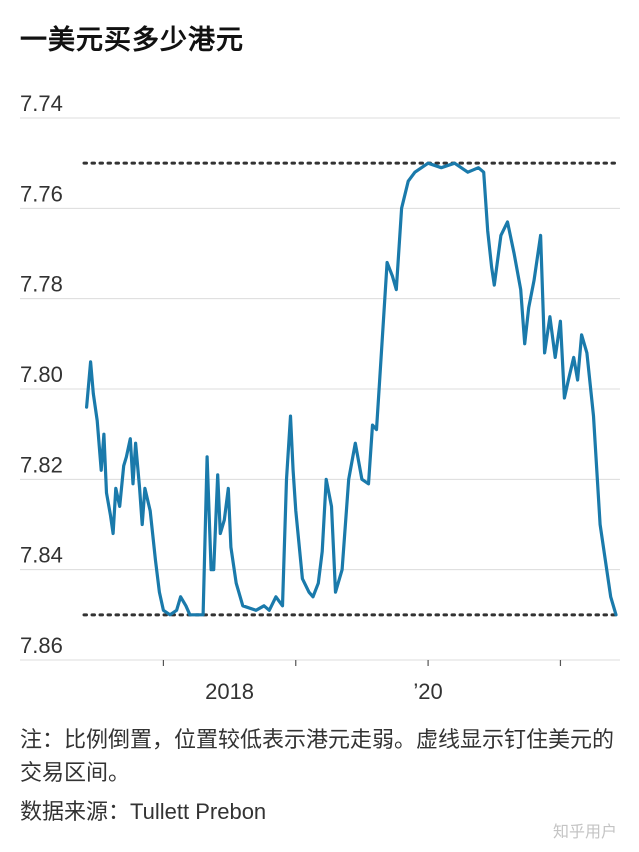 Image resolution: width=639 pixels, height=852 pixels. What do you see at coordinates (41, 464) in the screenshot?
I see `y-tick-label: 7.82` at bounding box center [41, 464].